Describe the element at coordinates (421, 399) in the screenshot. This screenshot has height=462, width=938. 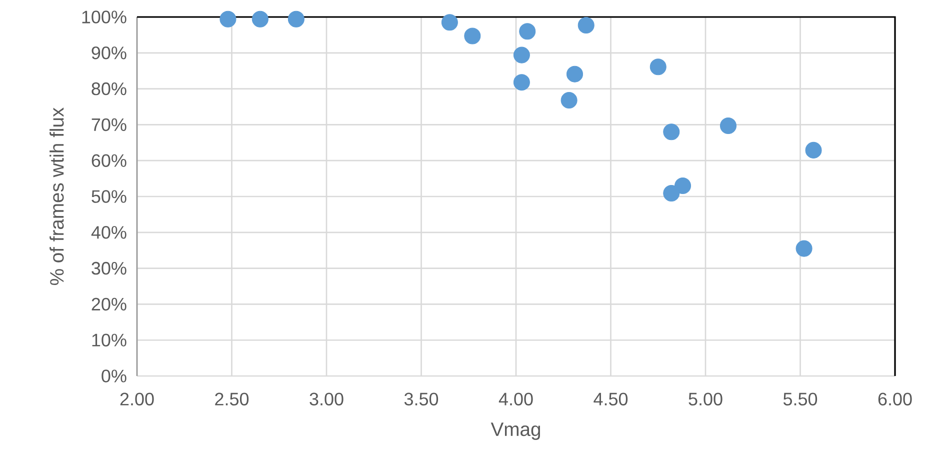
I see `x-tick-label: 3.50` at that location.